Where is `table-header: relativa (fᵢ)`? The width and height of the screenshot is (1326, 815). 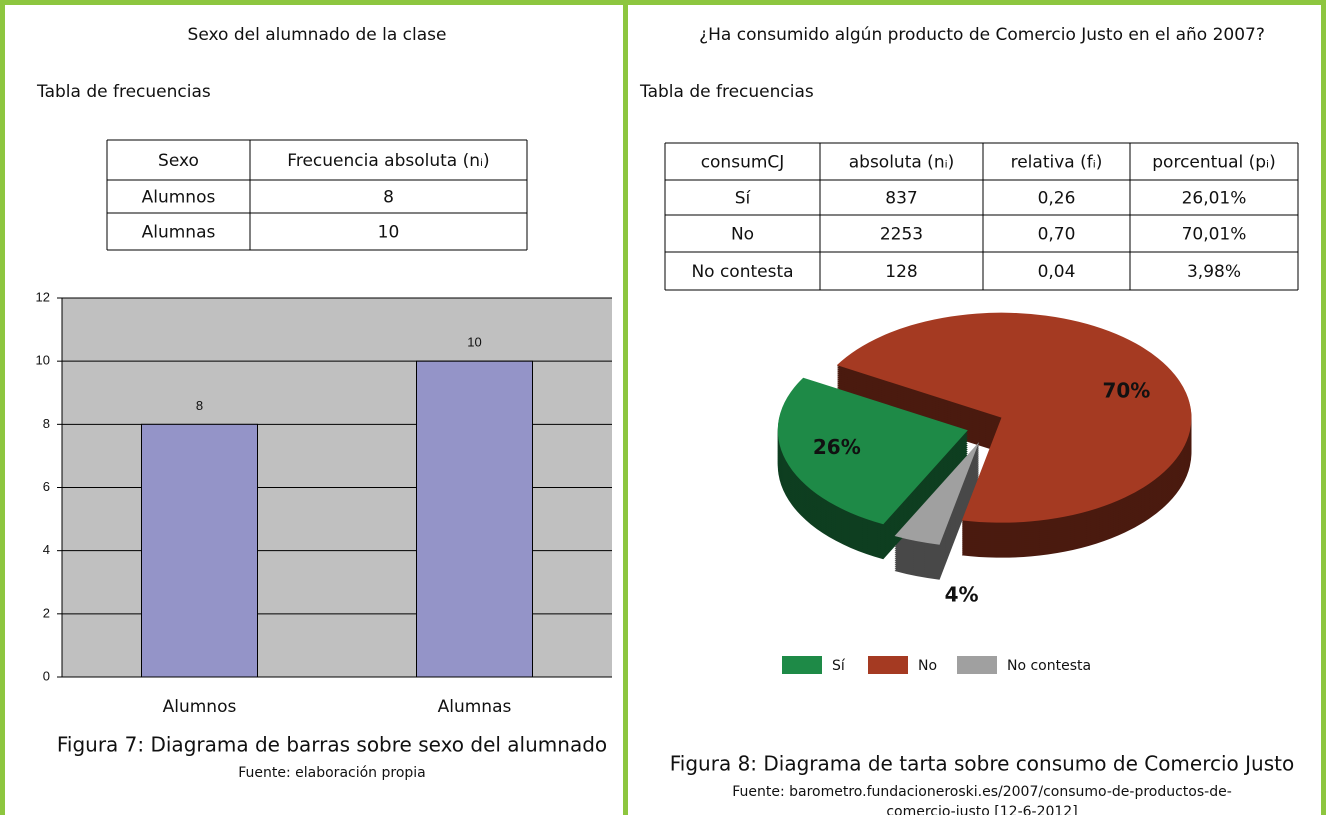
table-header: relativa (fᵢ) is located at coordinates (1057, 163).